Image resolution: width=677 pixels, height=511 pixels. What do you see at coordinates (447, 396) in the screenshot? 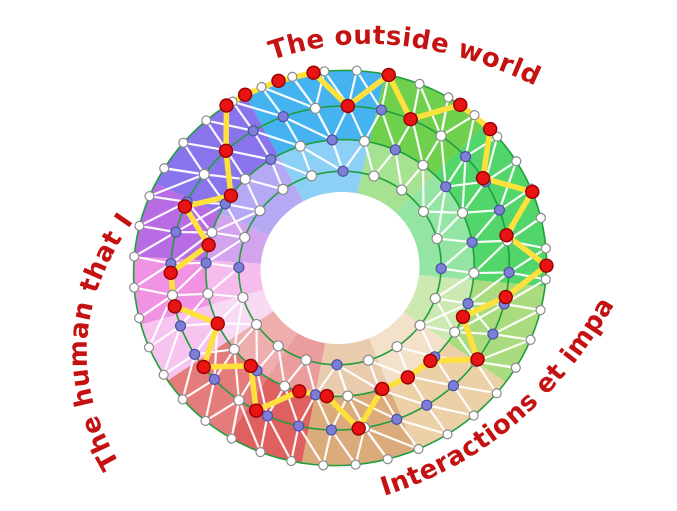
I see `sector-pale-tan` at bounding box center [447, 396].